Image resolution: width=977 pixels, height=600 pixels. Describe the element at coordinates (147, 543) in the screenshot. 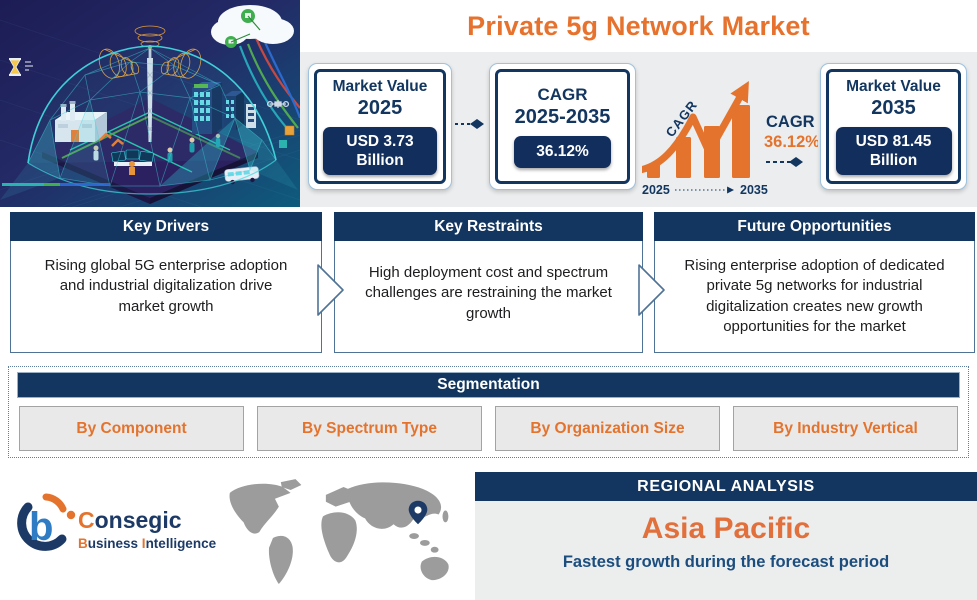

I see `logo-tagline: Business Intelligence` at that location.